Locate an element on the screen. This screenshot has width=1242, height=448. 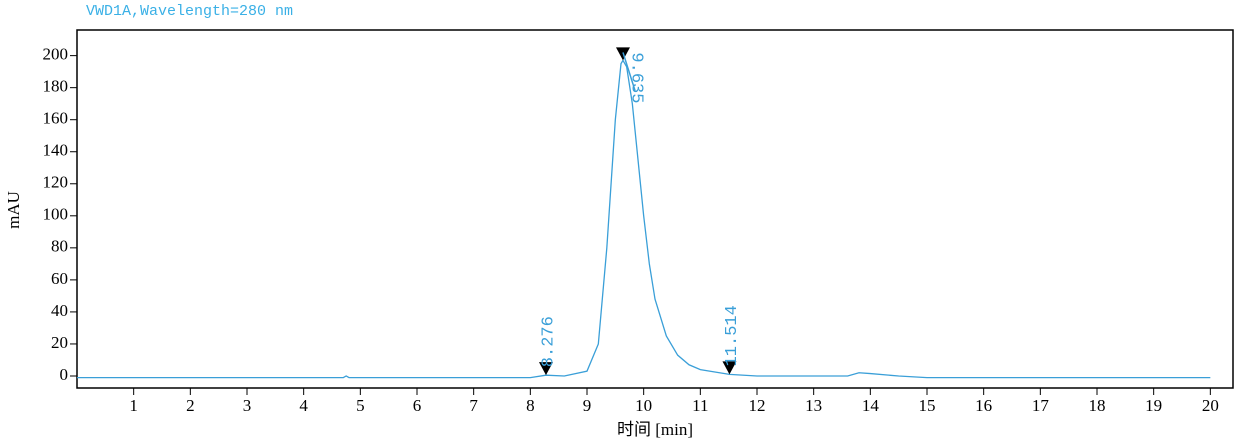
y-tick-label: 80 is located at coordinates (59, 246).